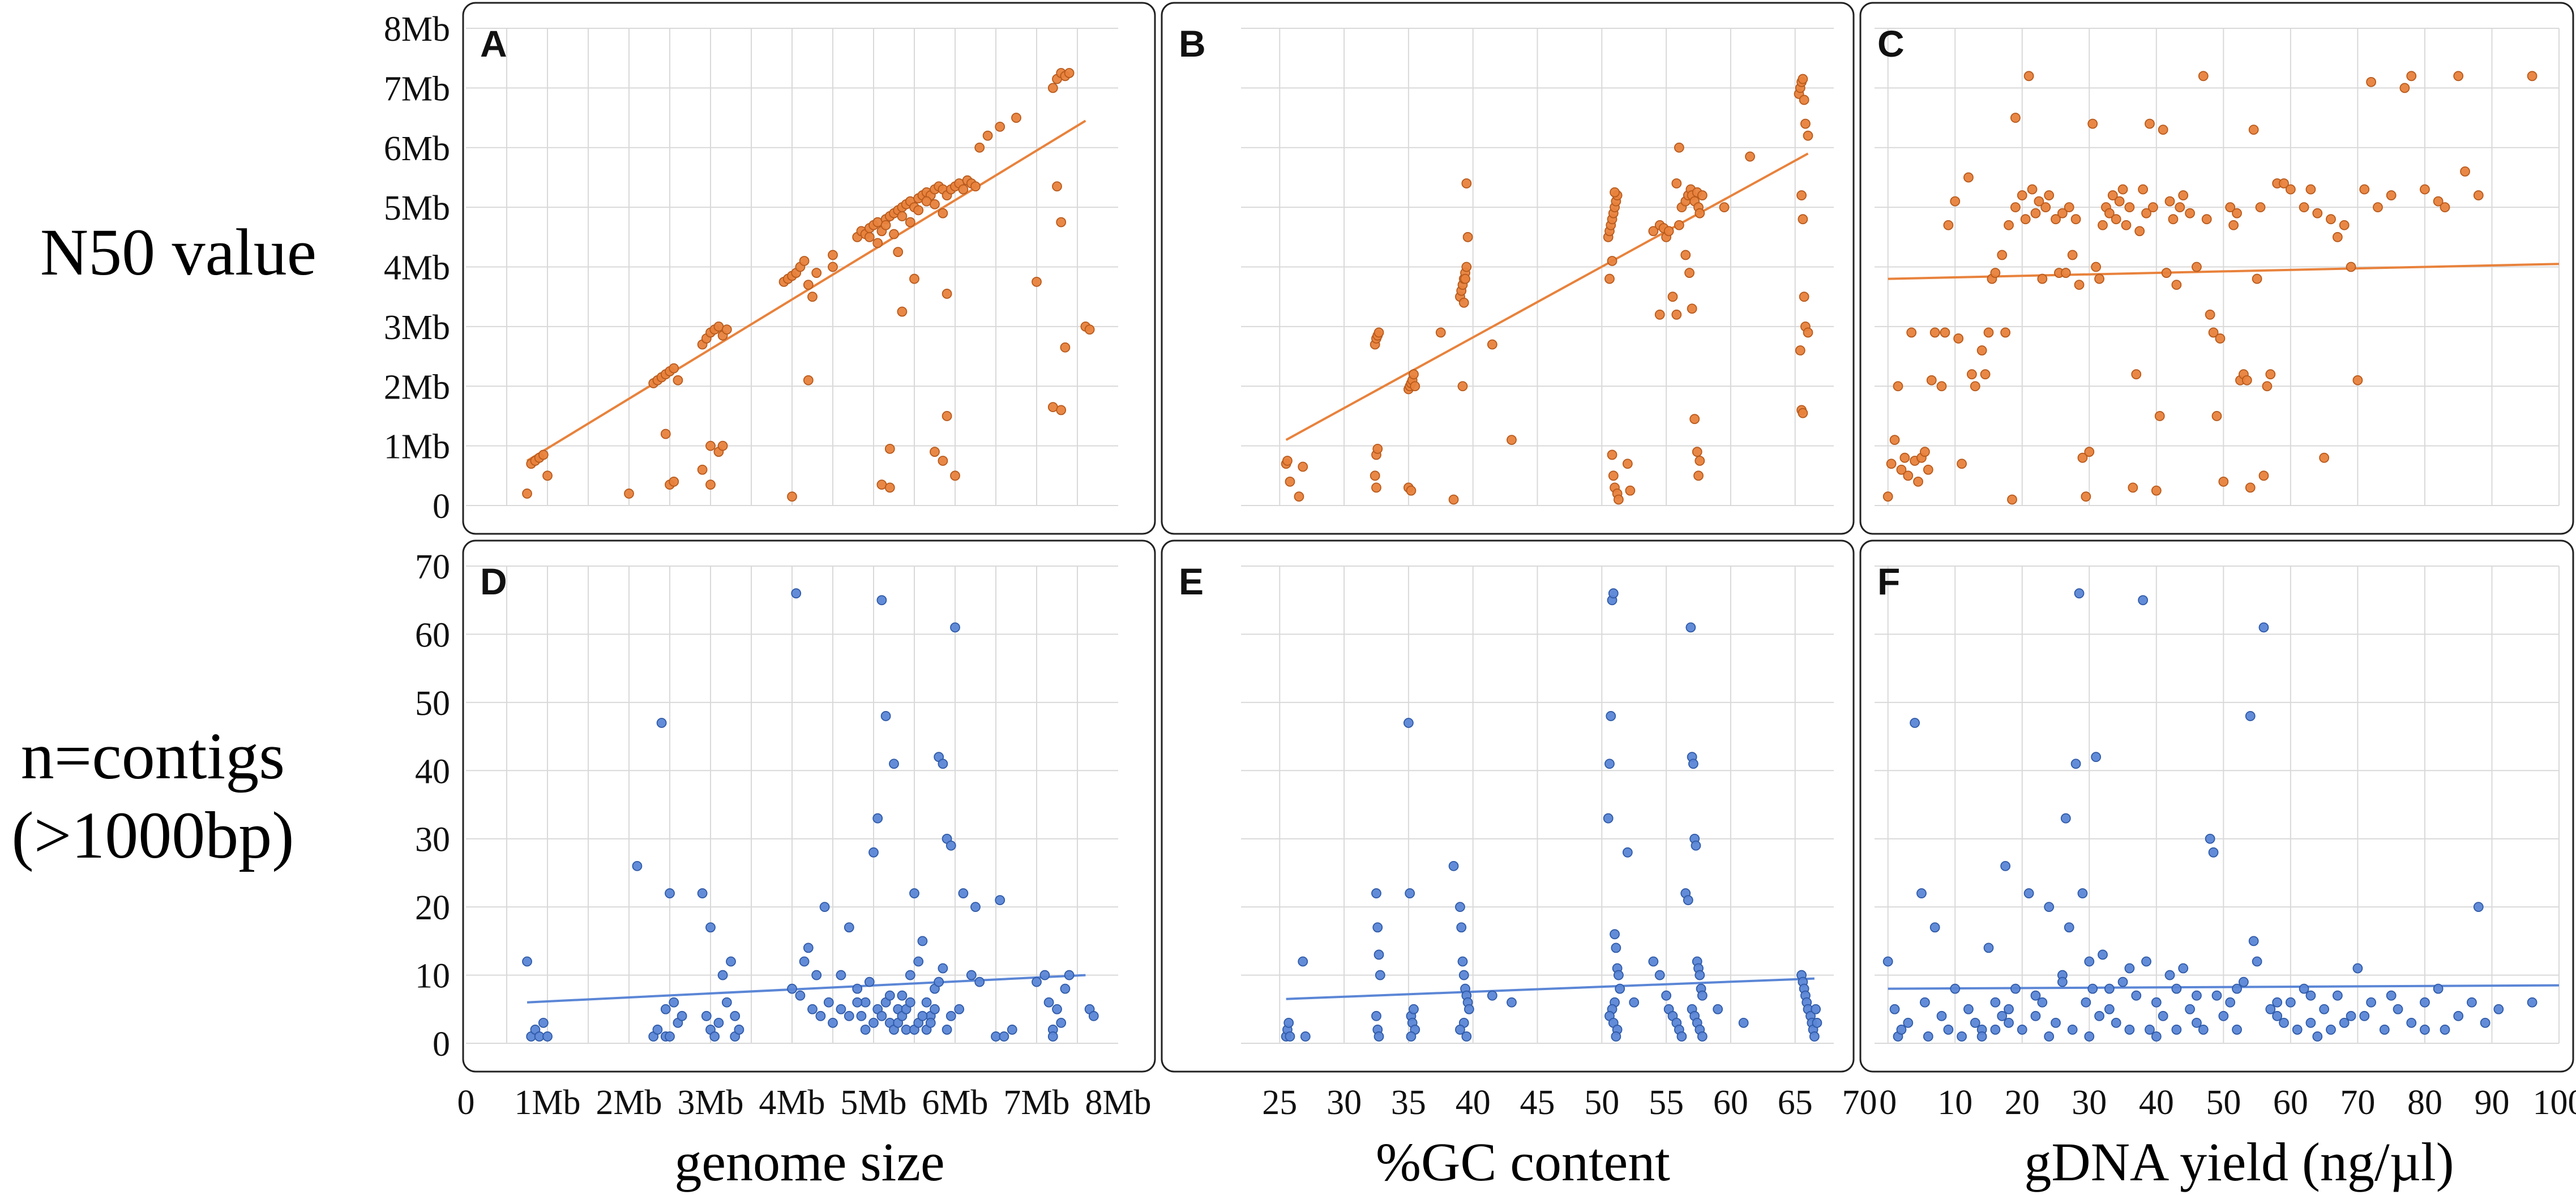  What do you see at coordinates (792, 1102) in the screenshot?
I see `x-tick-label: 4Mb` at bounding box center [792, 1102].